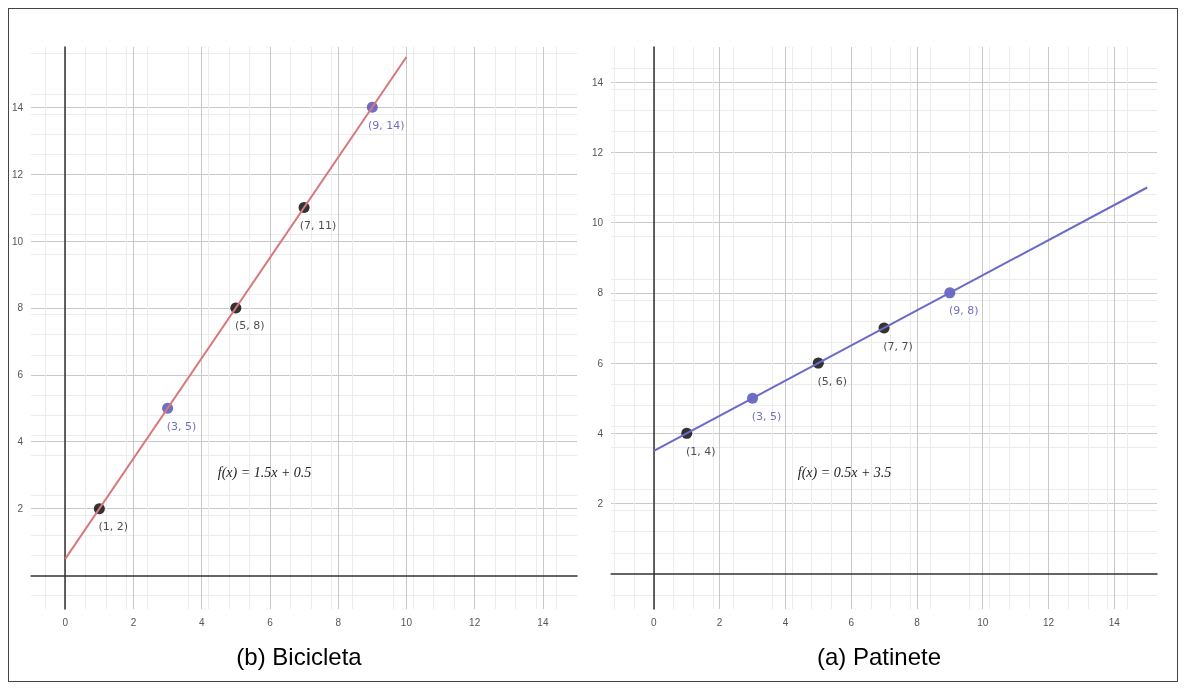 This screenshot has height=690, width=1191. I want to click on text: (a) Patinete, so click(879, 656).